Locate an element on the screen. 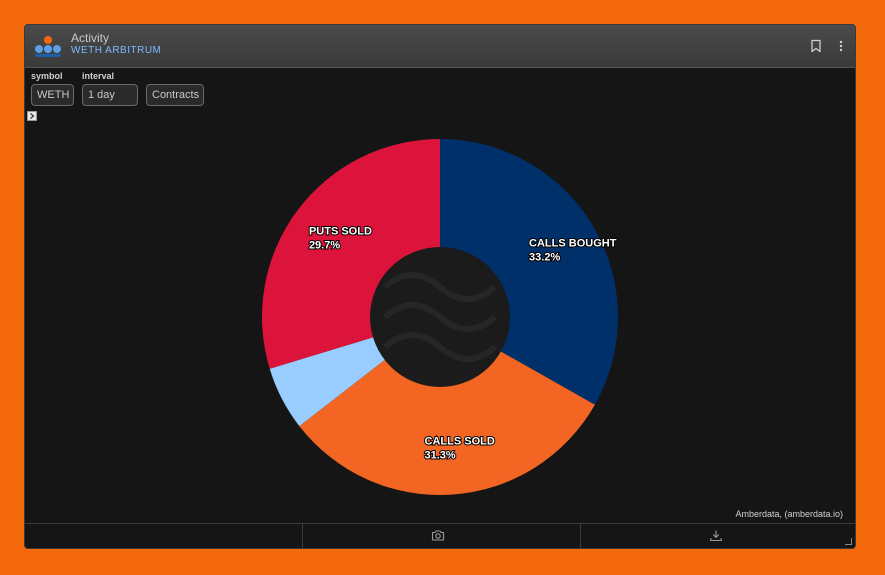 This screenshot has height=575, width=885. interval-select: 1 day is located at coordinates (110, 95).